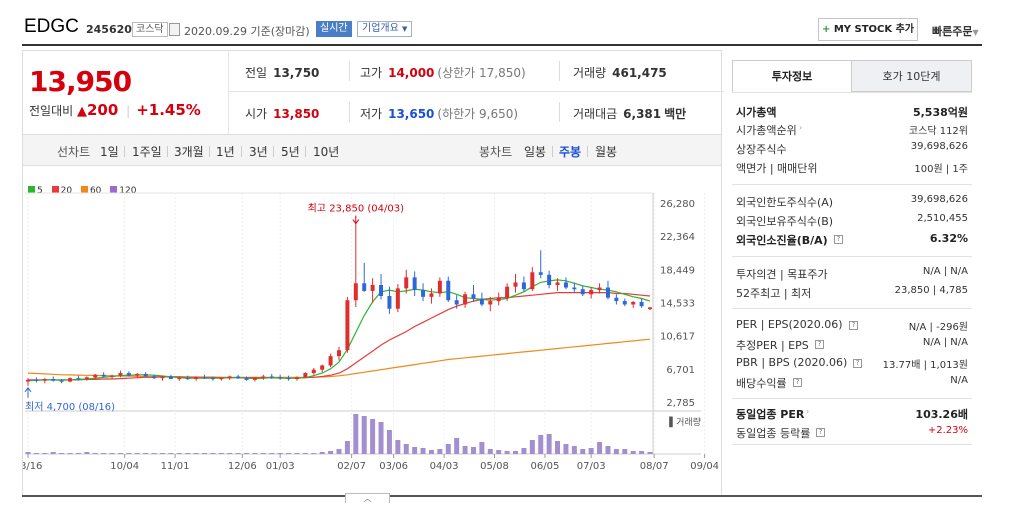  I want to click on legend-item: 20, so click(61, 191).